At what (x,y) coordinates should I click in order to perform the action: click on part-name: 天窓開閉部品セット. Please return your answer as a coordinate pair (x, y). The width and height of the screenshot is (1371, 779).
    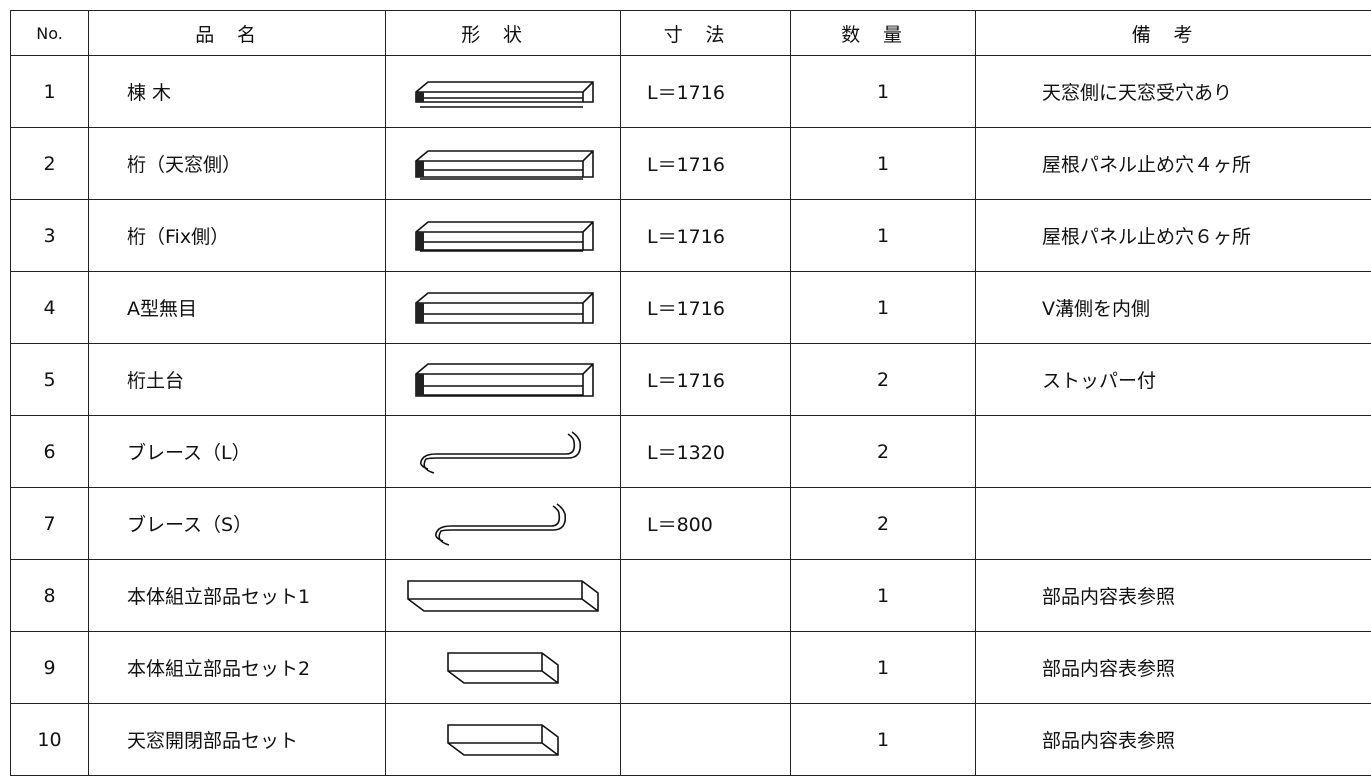
    Looking at the image, I should click on (237, 739).